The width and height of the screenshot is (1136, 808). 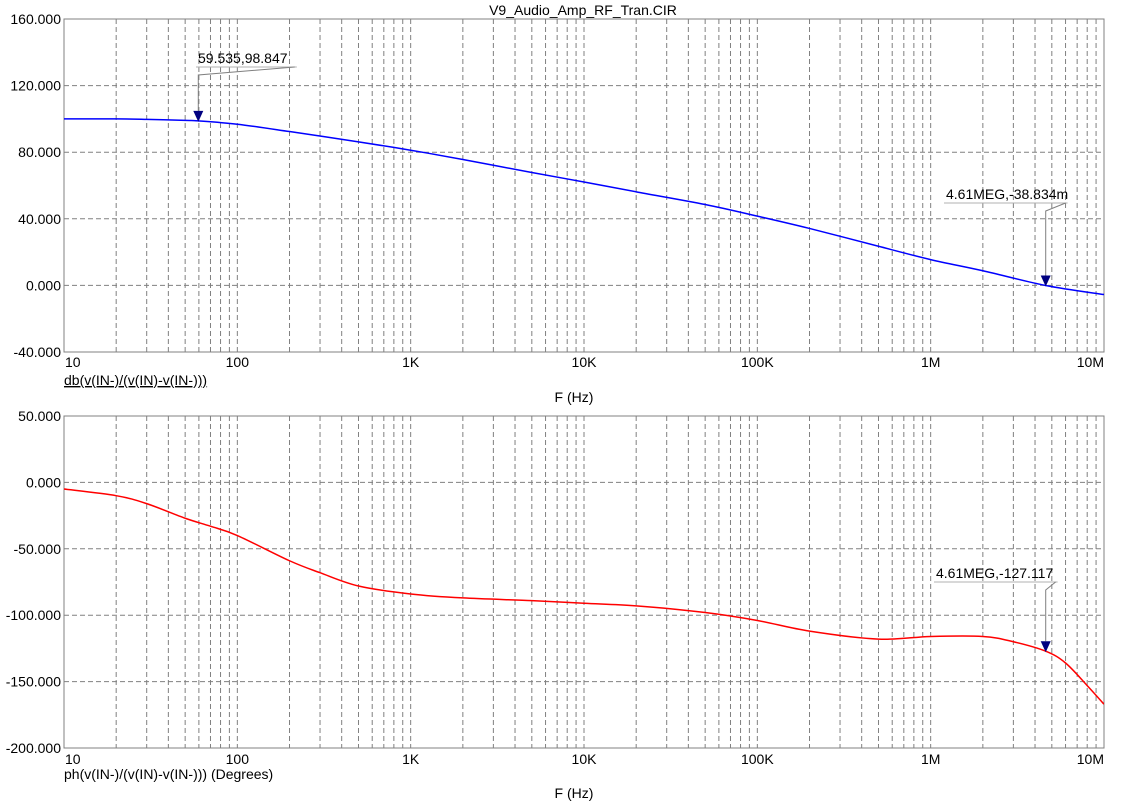 I want to click on mag-ytick-label: 0.000, so click(x=43, y=285).